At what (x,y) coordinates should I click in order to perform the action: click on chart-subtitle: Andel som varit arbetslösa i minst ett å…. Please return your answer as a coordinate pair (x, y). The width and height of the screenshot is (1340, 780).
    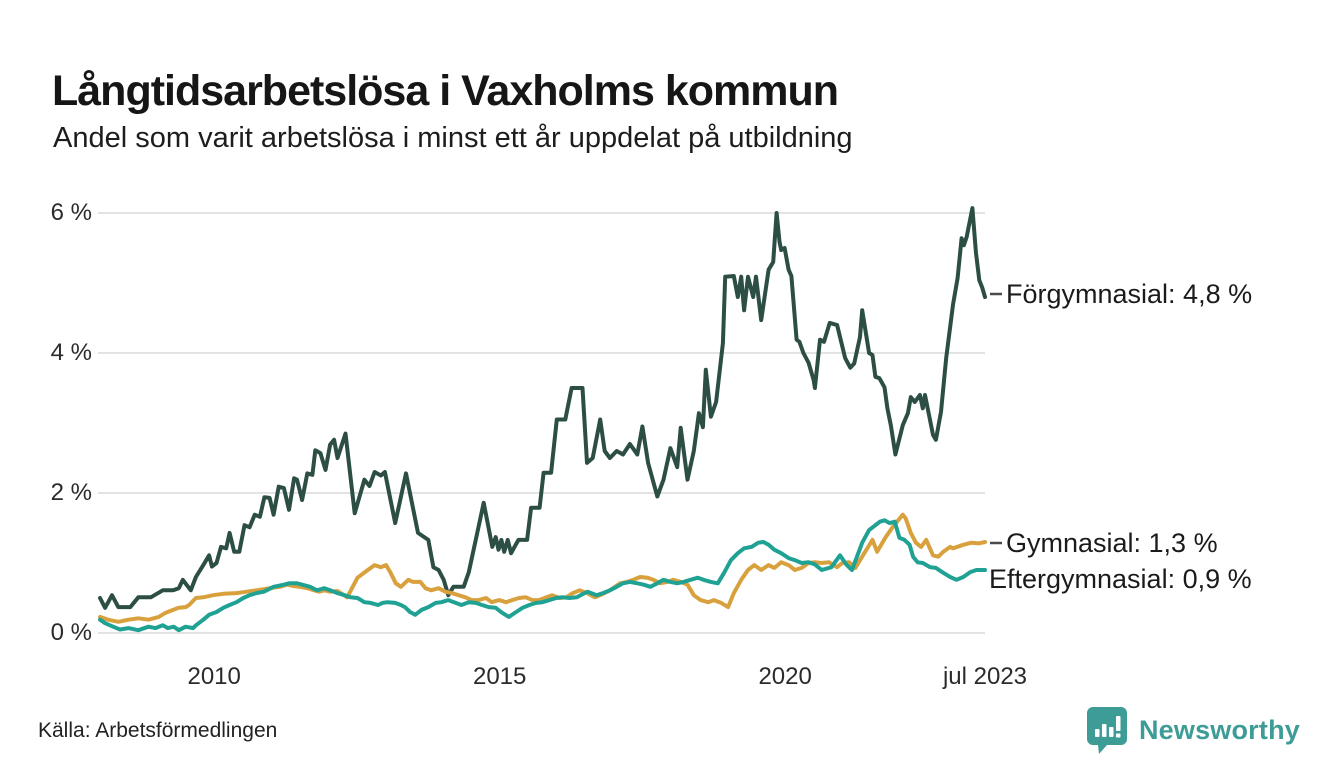
    Looking at the image, I should click on (453, 138).